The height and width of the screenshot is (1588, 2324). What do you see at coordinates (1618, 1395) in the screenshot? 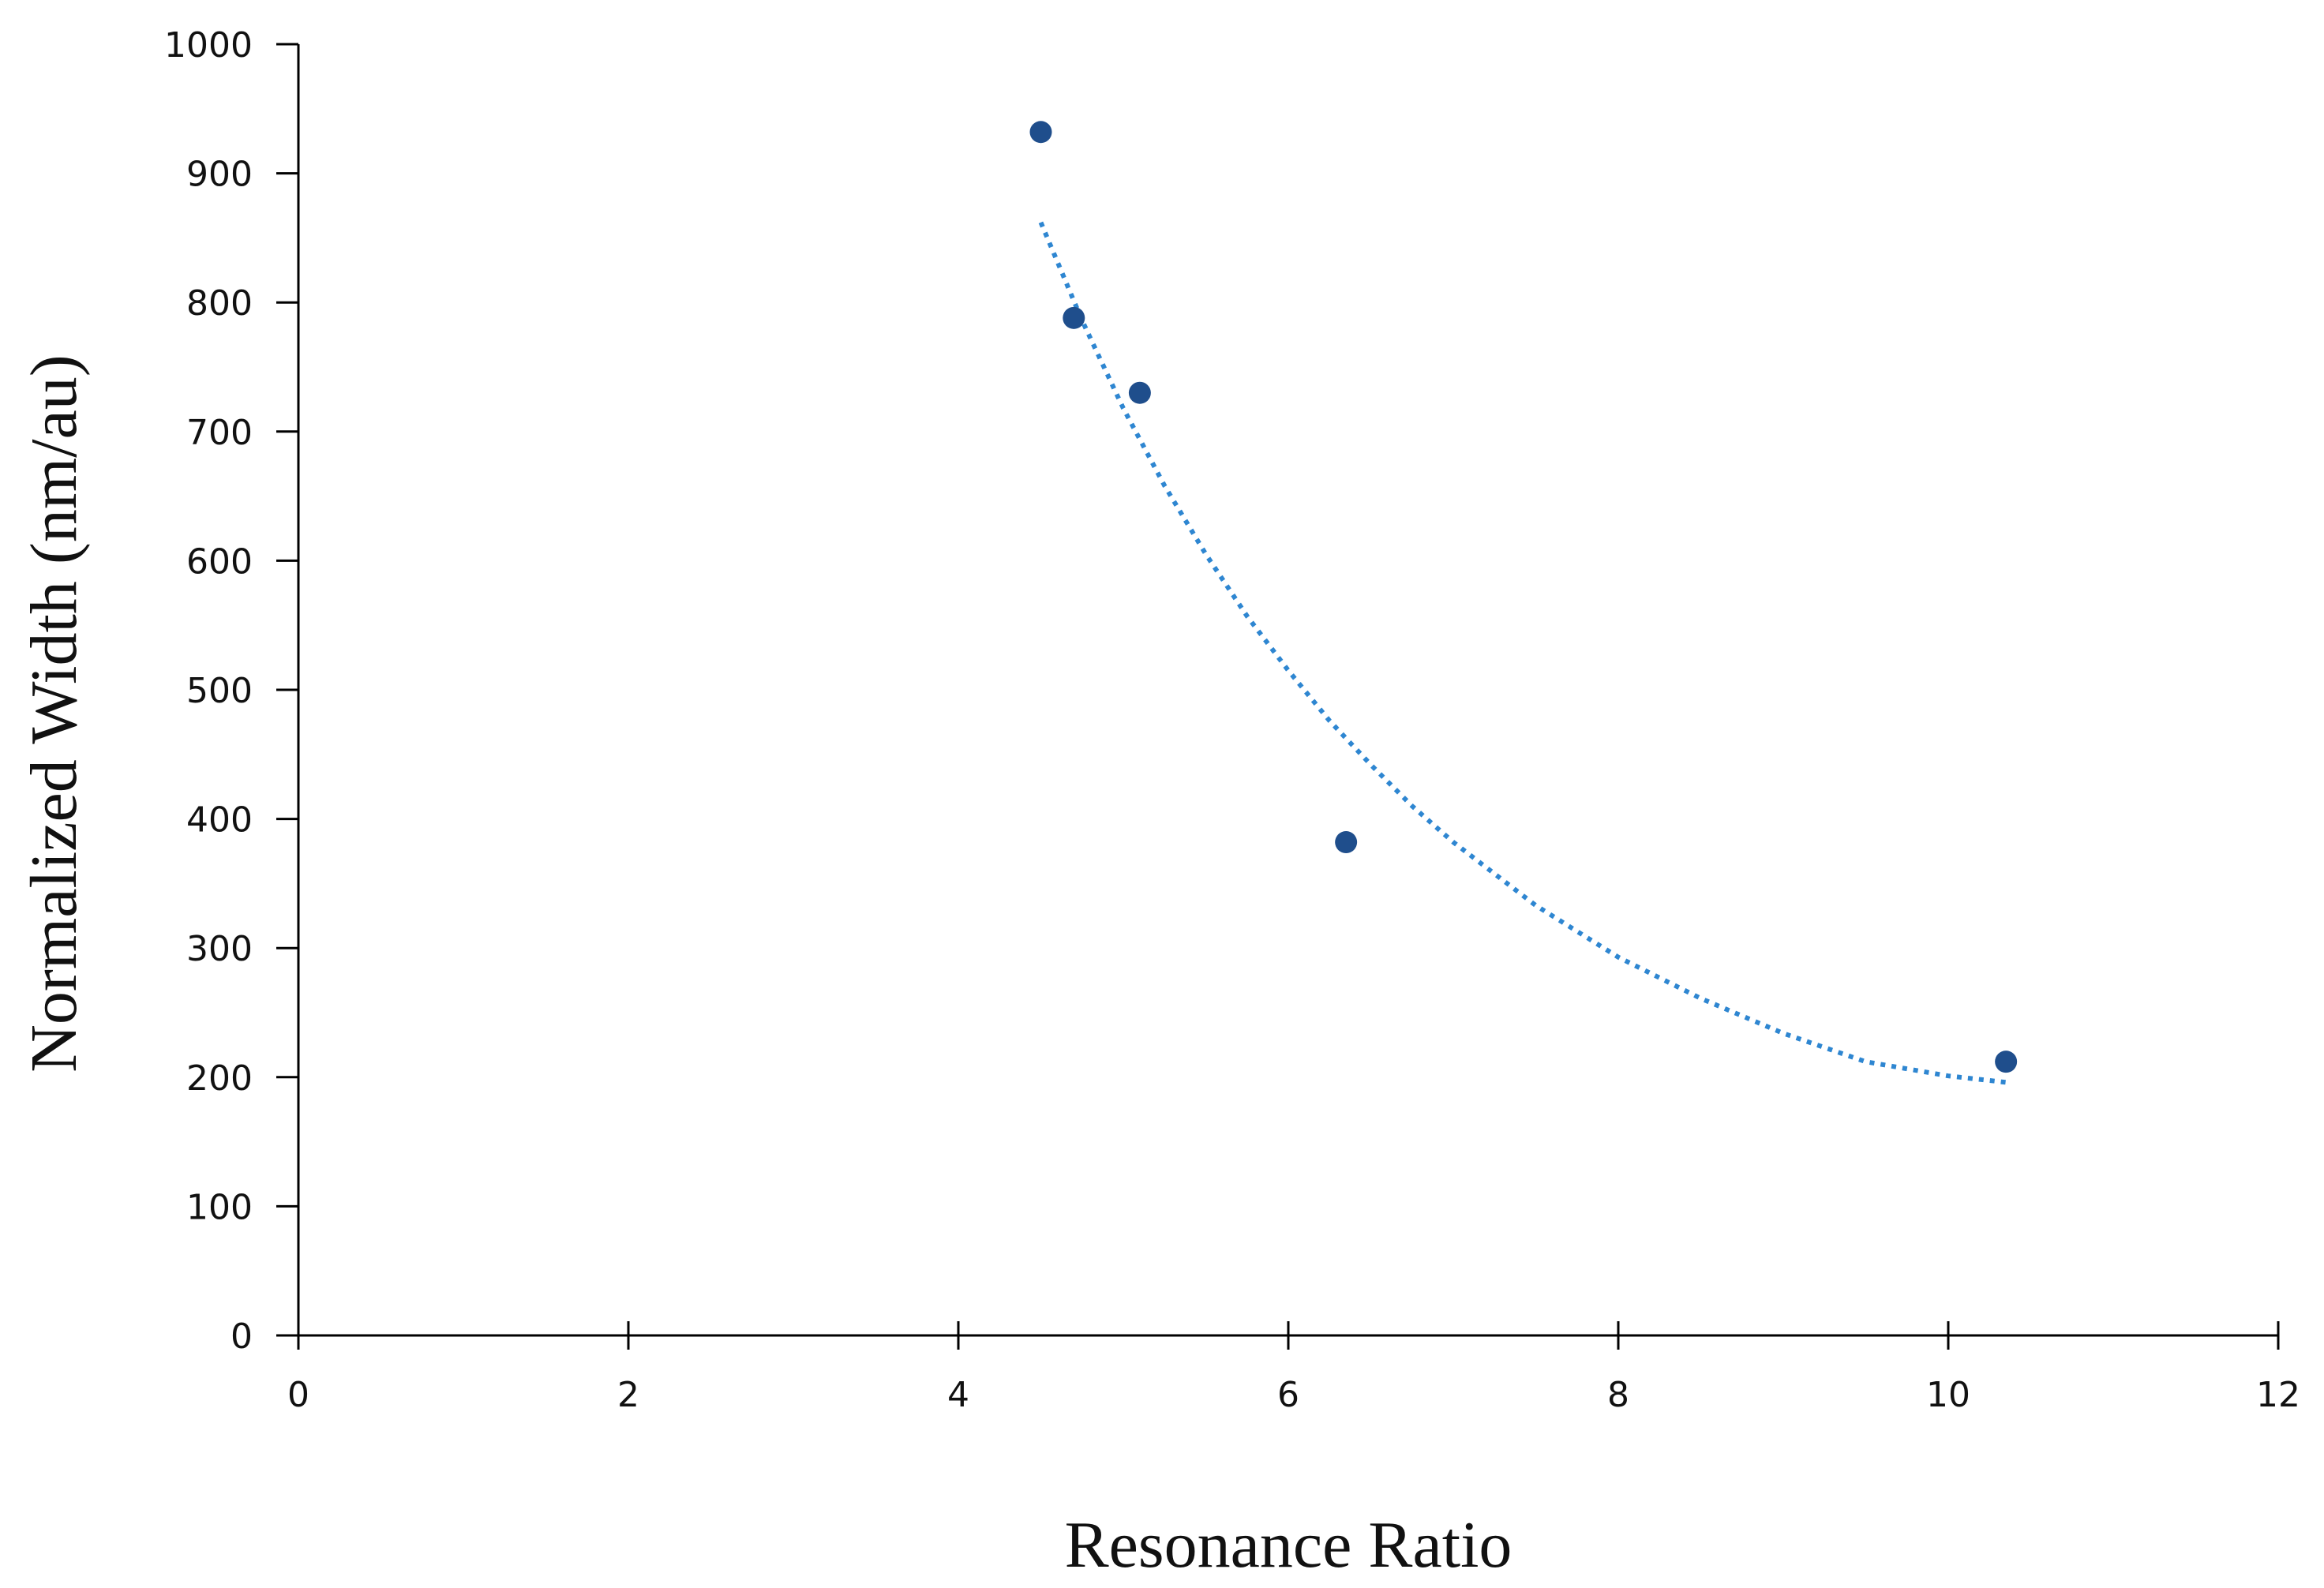
I see `x-tick-label: 8` at bounding box center [1618, 1395].